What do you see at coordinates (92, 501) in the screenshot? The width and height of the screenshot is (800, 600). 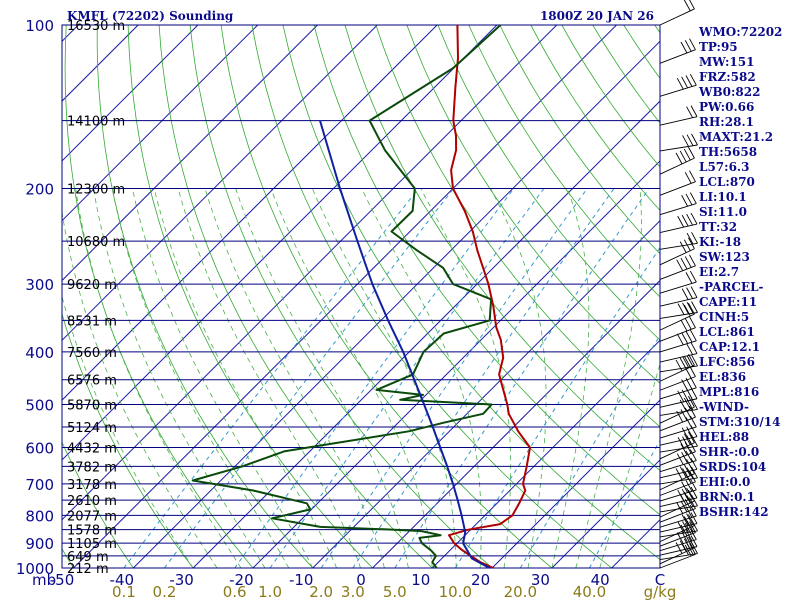 I see `height-label: 2610 m` at bounding box center [92, 501].